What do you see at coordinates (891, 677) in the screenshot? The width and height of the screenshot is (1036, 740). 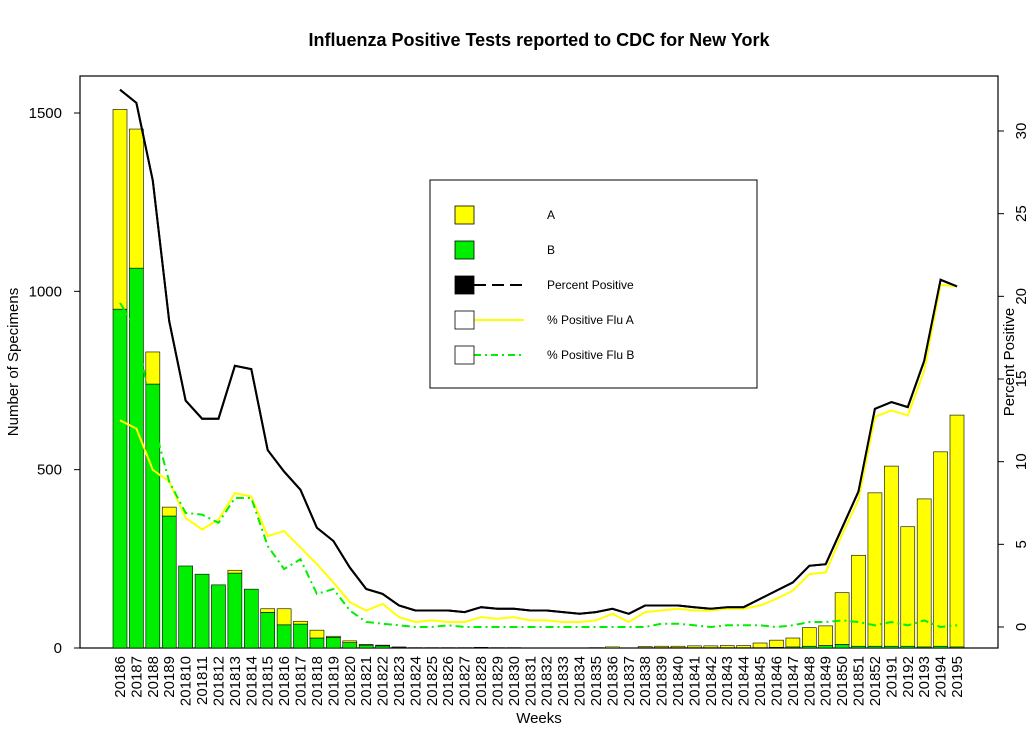 I see `x-tick-label: 20191` at bounding box center [891, 677].